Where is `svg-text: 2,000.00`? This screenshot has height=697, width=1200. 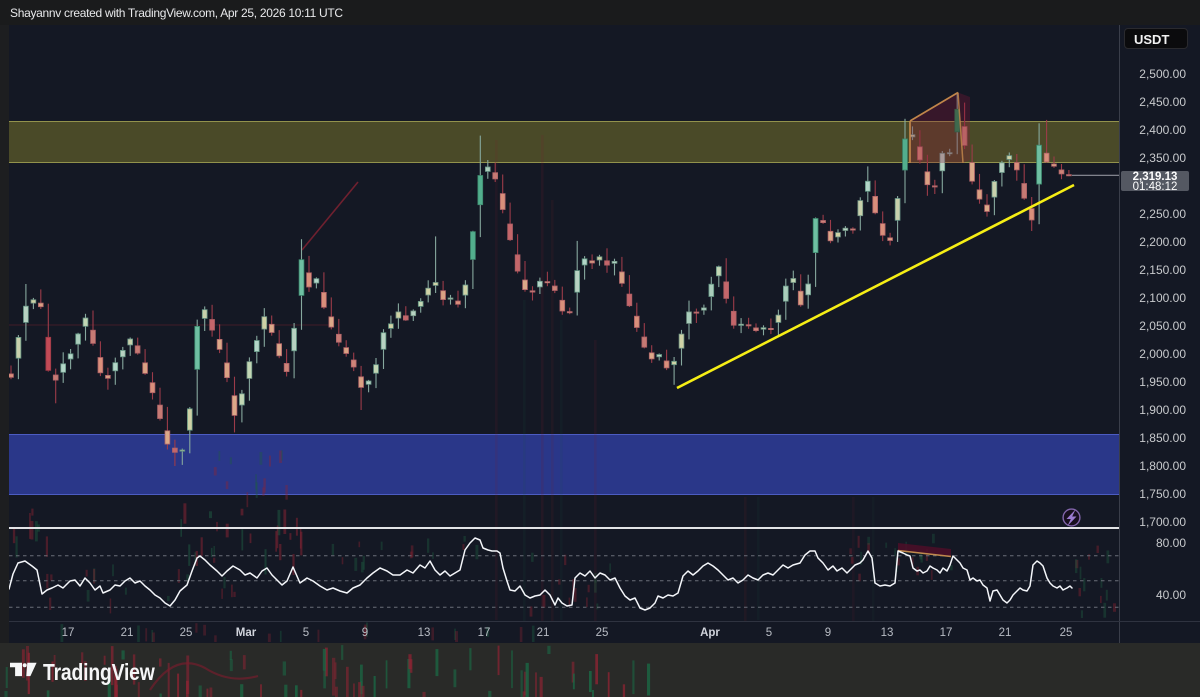 svg-text: 2,000.00 is located at coordinates (1162, 354).